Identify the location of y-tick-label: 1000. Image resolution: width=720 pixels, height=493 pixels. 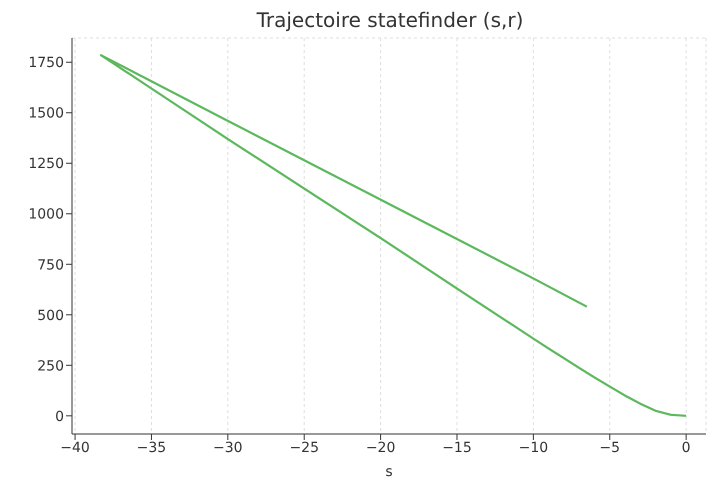
(46, 214).